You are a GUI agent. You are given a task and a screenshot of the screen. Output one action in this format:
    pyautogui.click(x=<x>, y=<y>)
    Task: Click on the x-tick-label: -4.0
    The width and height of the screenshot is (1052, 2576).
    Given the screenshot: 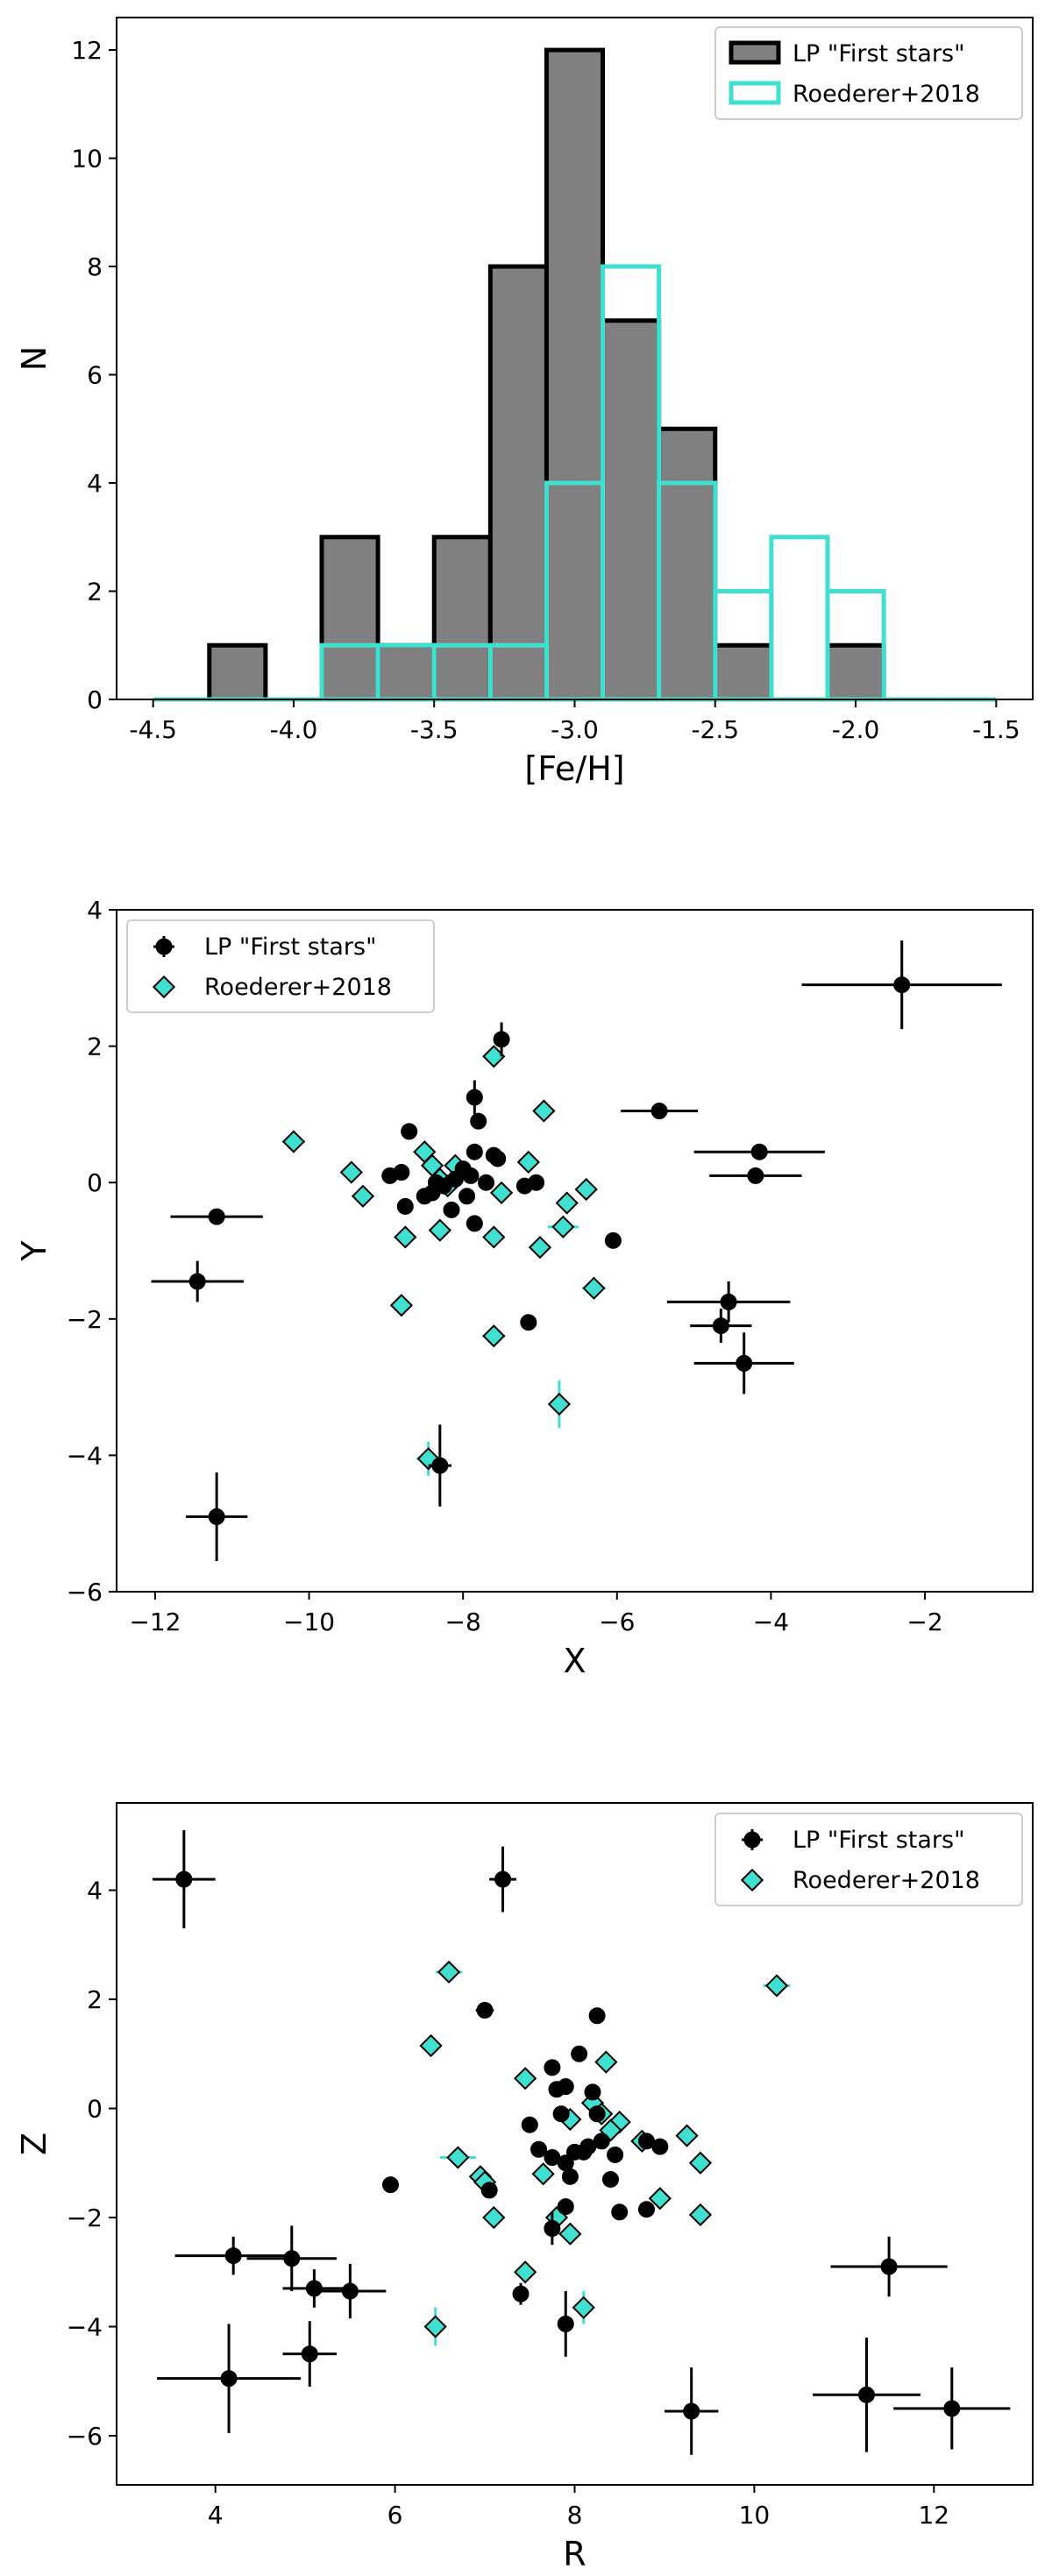 What is the action you would take?
    pyautogui.click(x=294, y=729)
    